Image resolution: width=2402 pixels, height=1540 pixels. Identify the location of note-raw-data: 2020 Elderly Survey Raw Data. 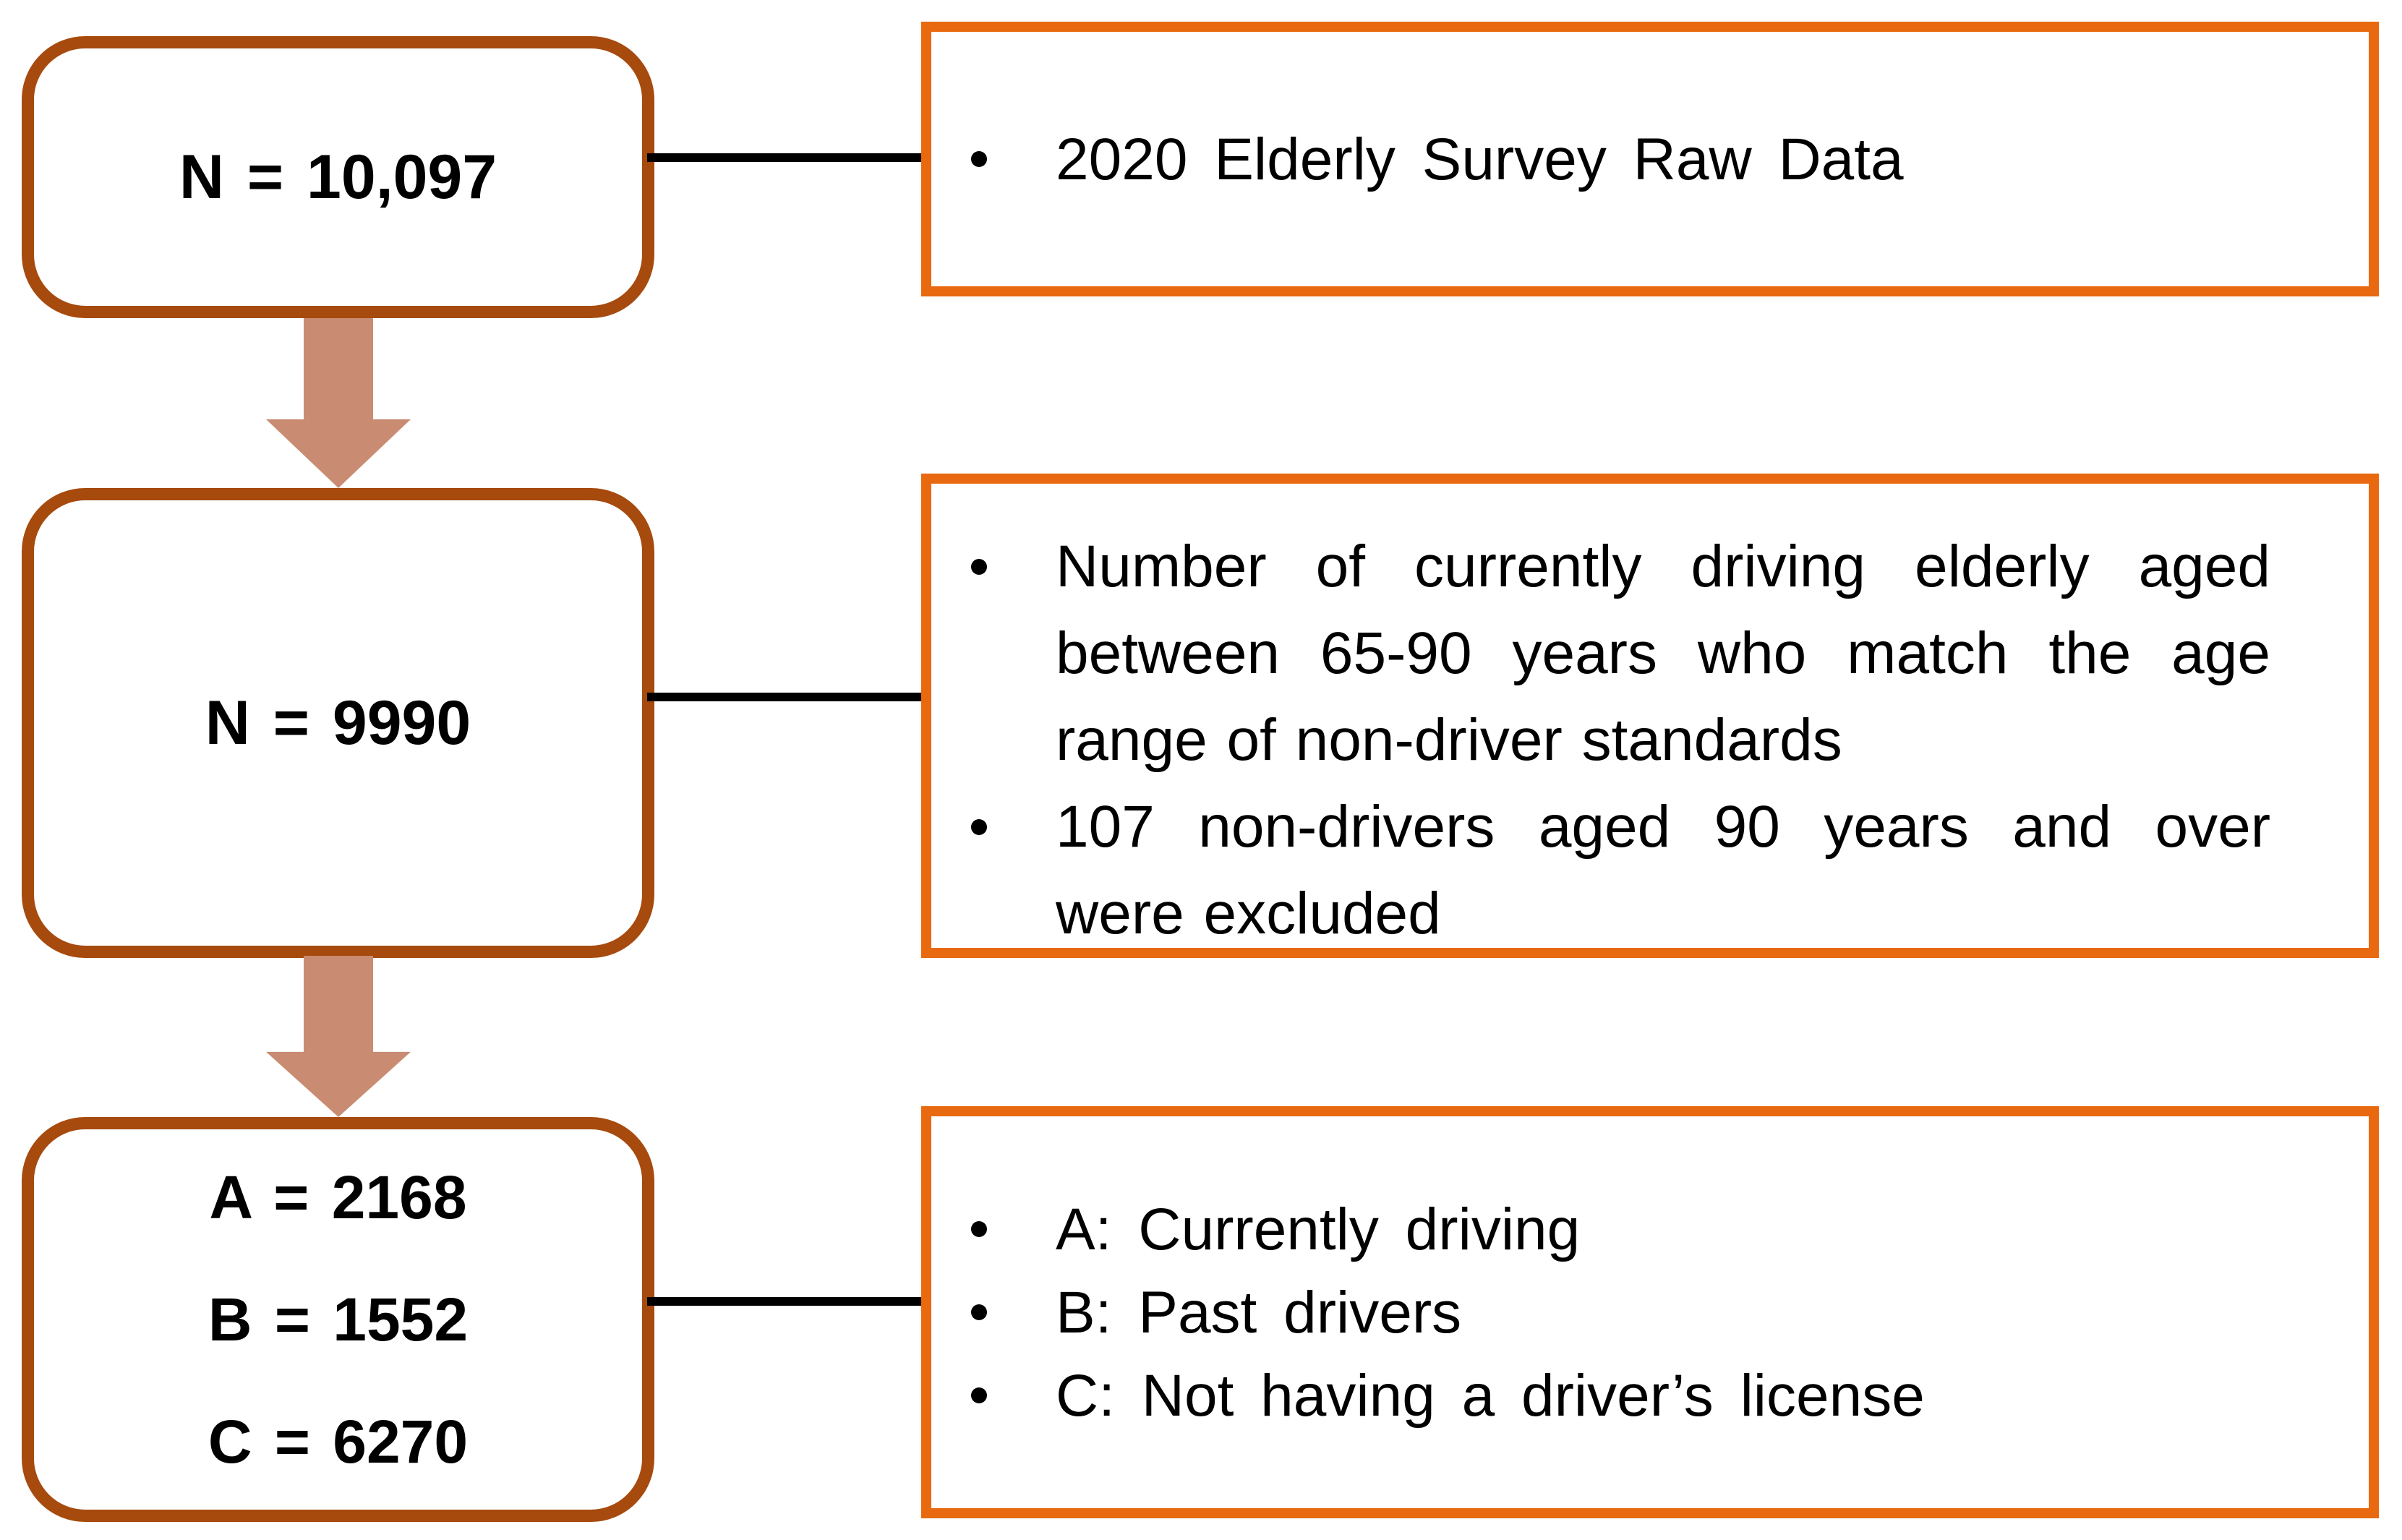
(1650, 159).